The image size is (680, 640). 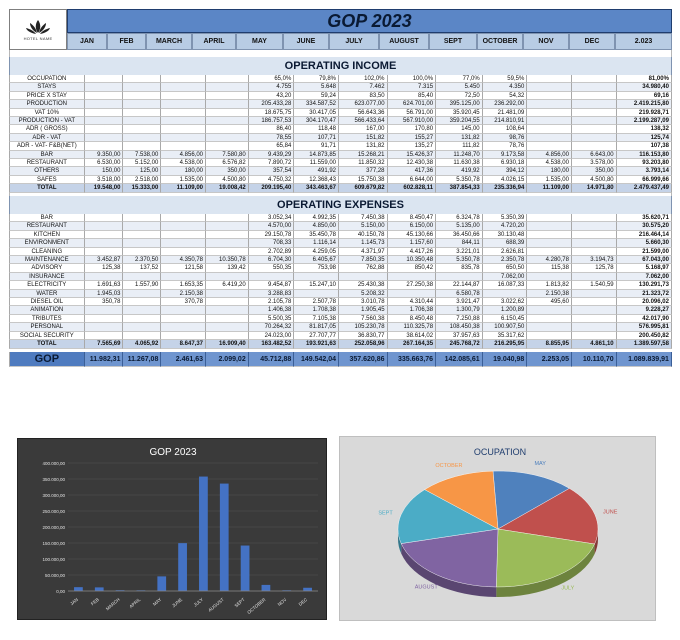 I want to click on x-tick-label: DEC, so click(x=303, y=601).